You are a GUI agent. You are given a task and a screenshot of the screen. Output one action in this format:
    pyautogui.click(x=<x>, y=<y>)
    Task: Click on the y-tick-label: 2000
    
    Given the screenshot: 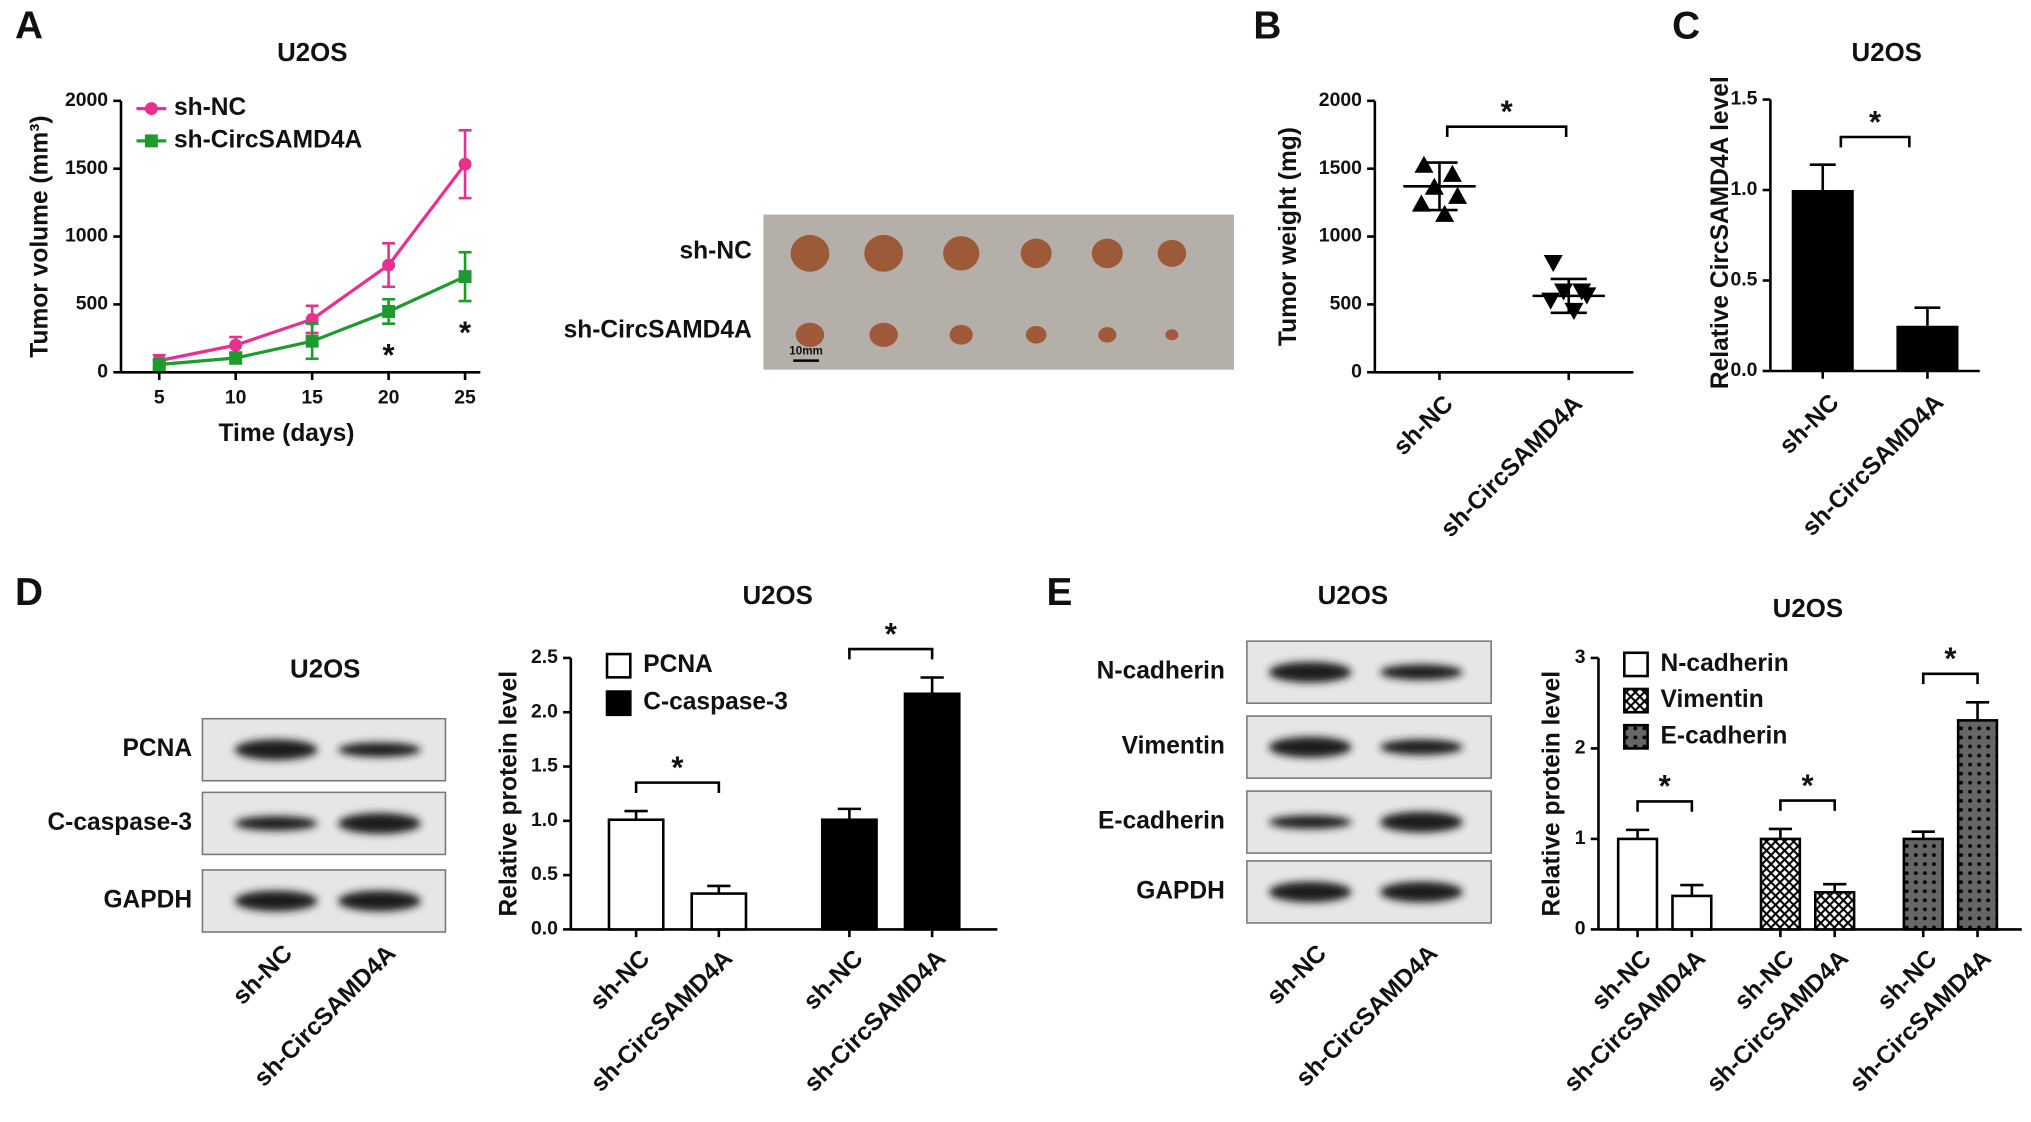 What is the action you would take?
    pyautogui.click(x=86, y=100)
    